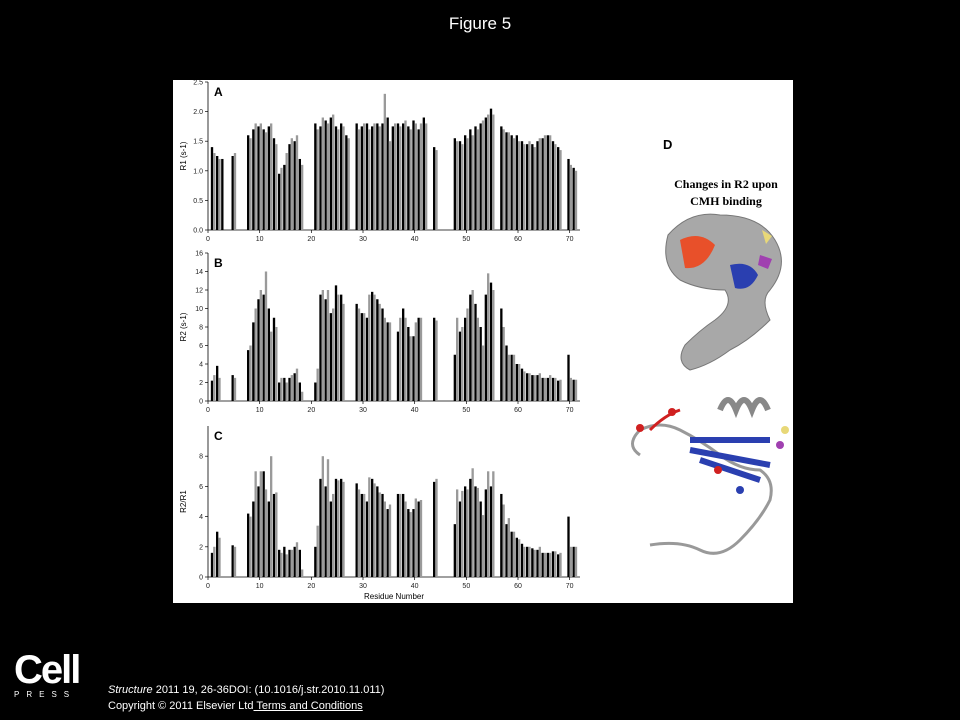  What do you see at coordinates (308, 706) in the screenshot?
I see `terms-link: Terms and Conditions` at bounding box center [308, 706].